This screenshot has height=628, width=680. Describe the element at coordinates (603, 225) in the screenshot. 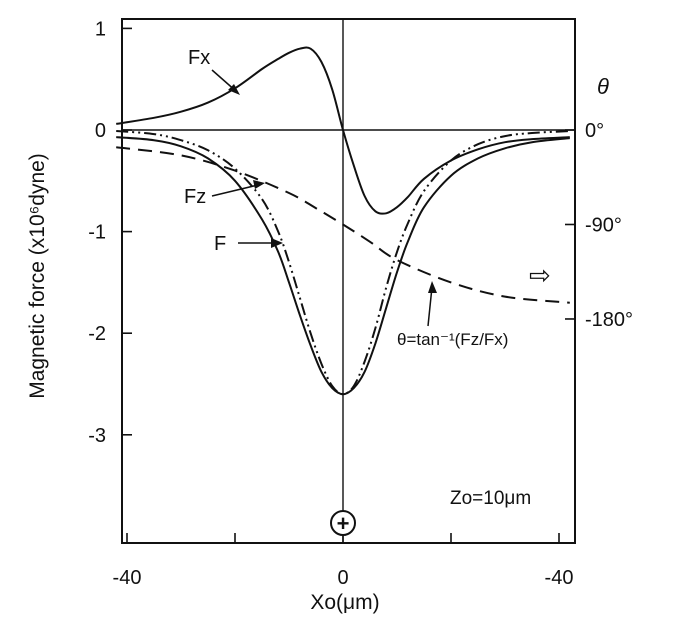

I see `theta-tick-label: -90°` at that location.